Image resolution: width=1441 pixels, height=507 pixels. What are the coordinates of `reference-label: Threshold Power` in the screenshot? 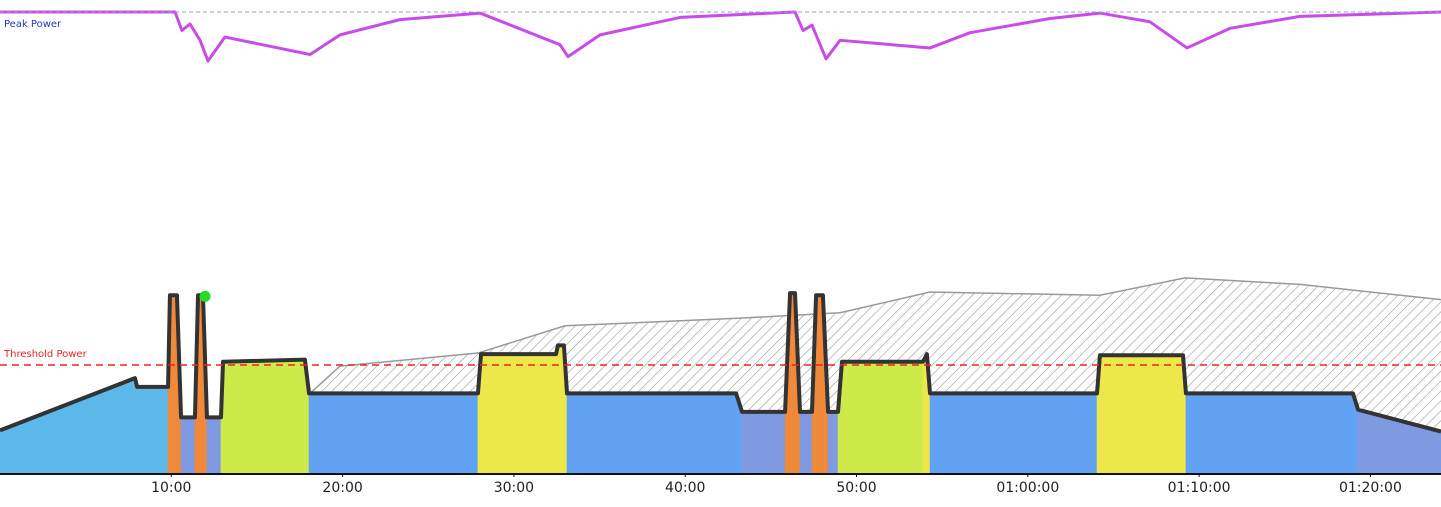 It's located at (45, 354).